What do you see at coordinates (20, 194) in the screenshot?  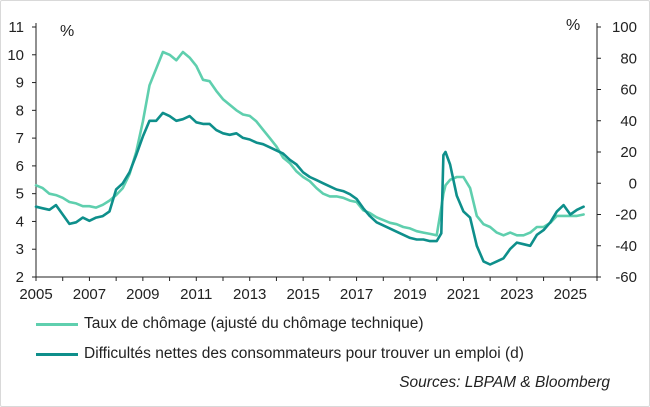 I see `left-axis-tick-label: 5` at bounding box center [20, 194].